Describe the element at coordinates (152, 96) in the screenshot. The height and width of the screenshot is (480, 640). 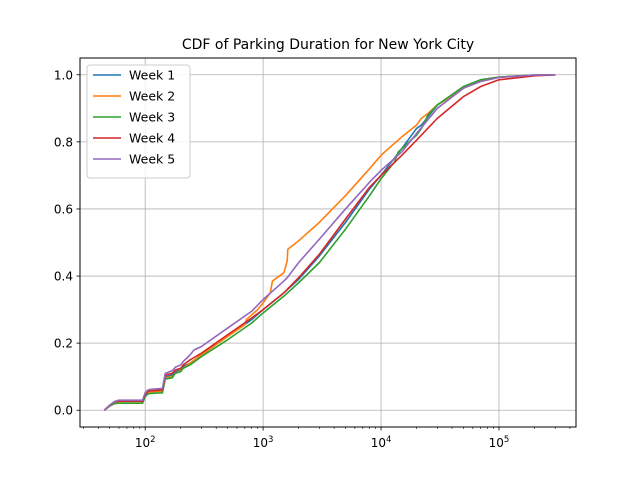
I see `legend-label: Week 2` at that location.